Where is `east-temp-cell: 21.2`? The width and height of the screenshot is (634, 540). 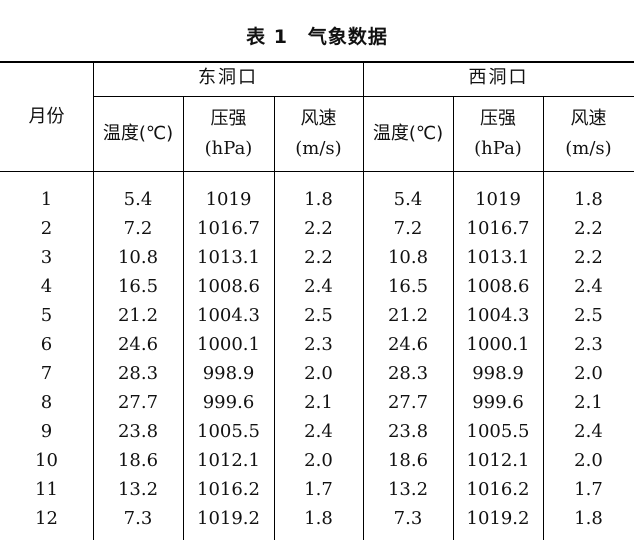 east-temp-cell: 21.2 is located at coordinates (138, 315).